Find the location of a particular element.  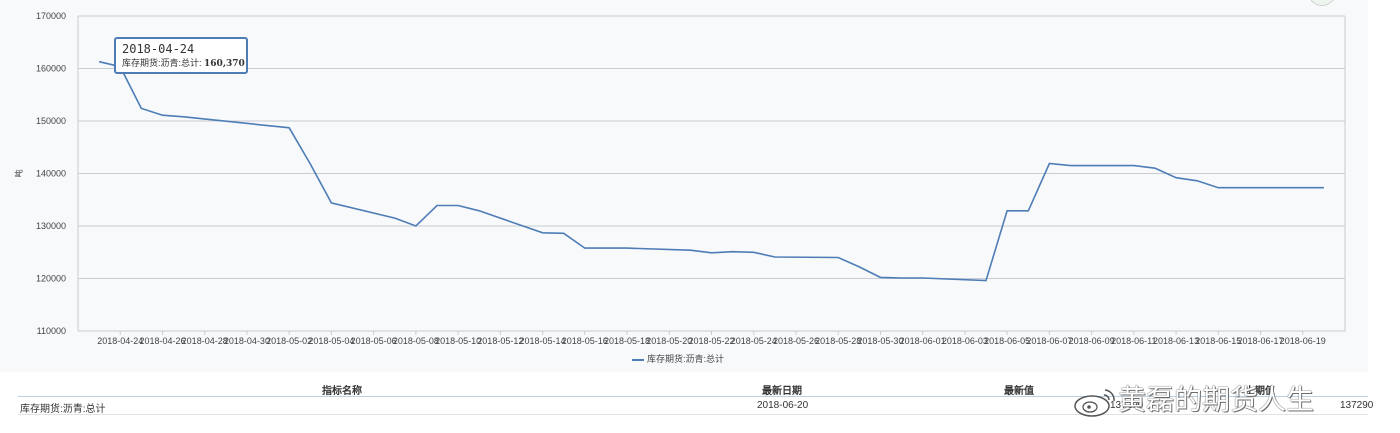

y-tick-label: 120000 is located at coordinates (51, 279).